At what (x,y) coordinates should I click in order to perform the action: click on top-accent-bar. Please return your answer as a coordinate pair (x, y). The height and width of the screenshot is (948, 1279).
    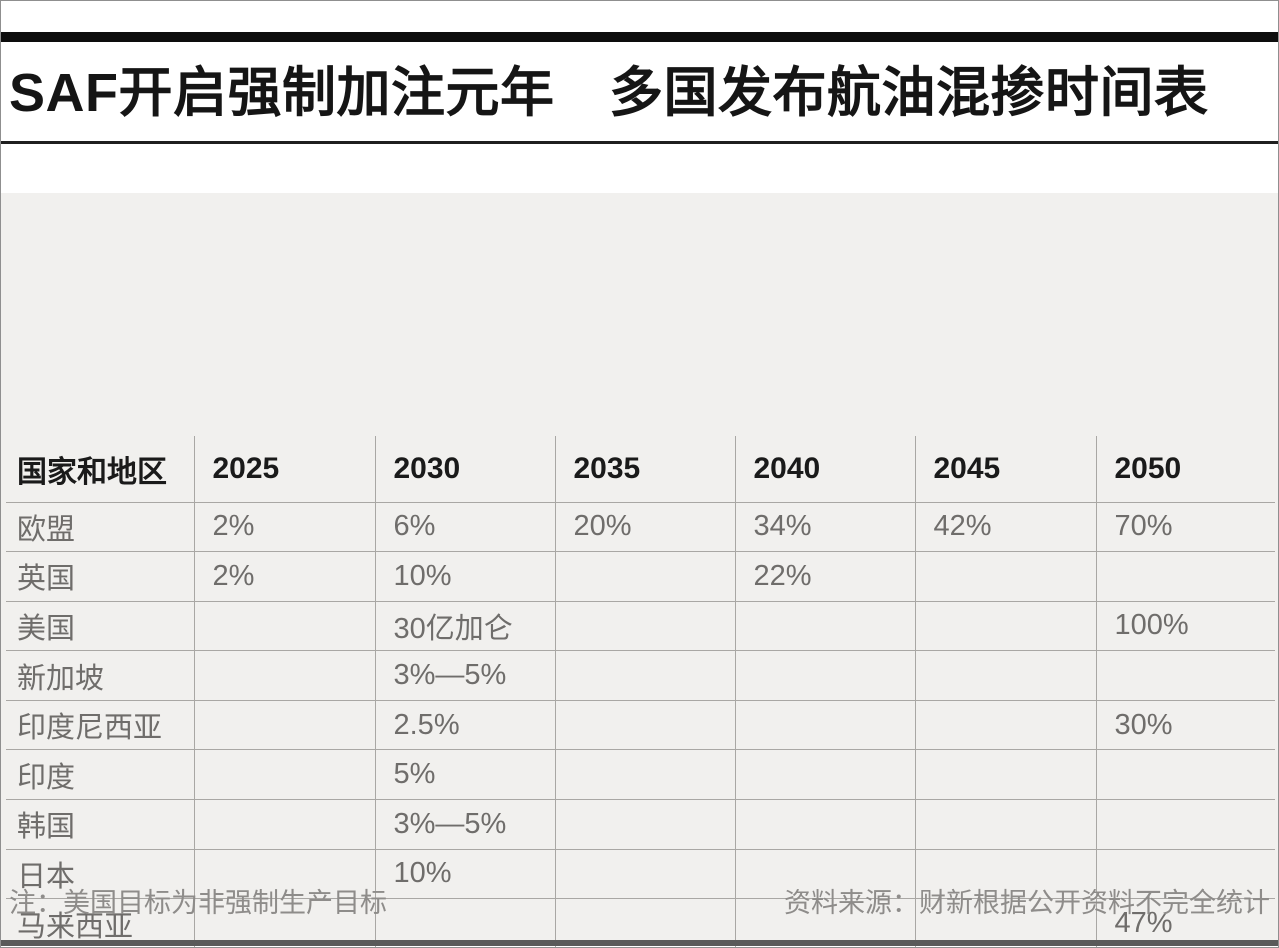
    Looking at the image, I should click on (639, 37).